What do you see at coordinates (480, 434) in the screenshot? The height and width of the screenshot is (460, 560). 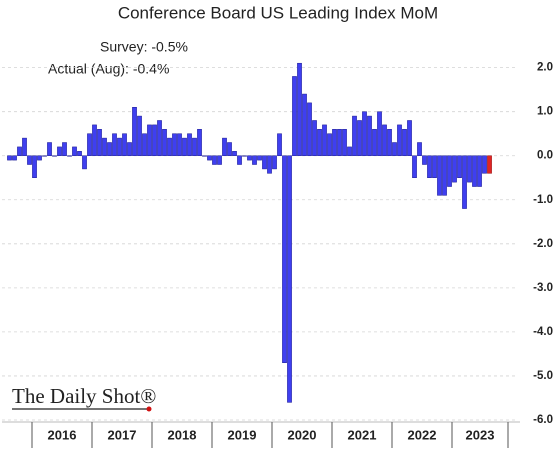 I see `x-tick-label: 2023` at bounding box center [480, 434].